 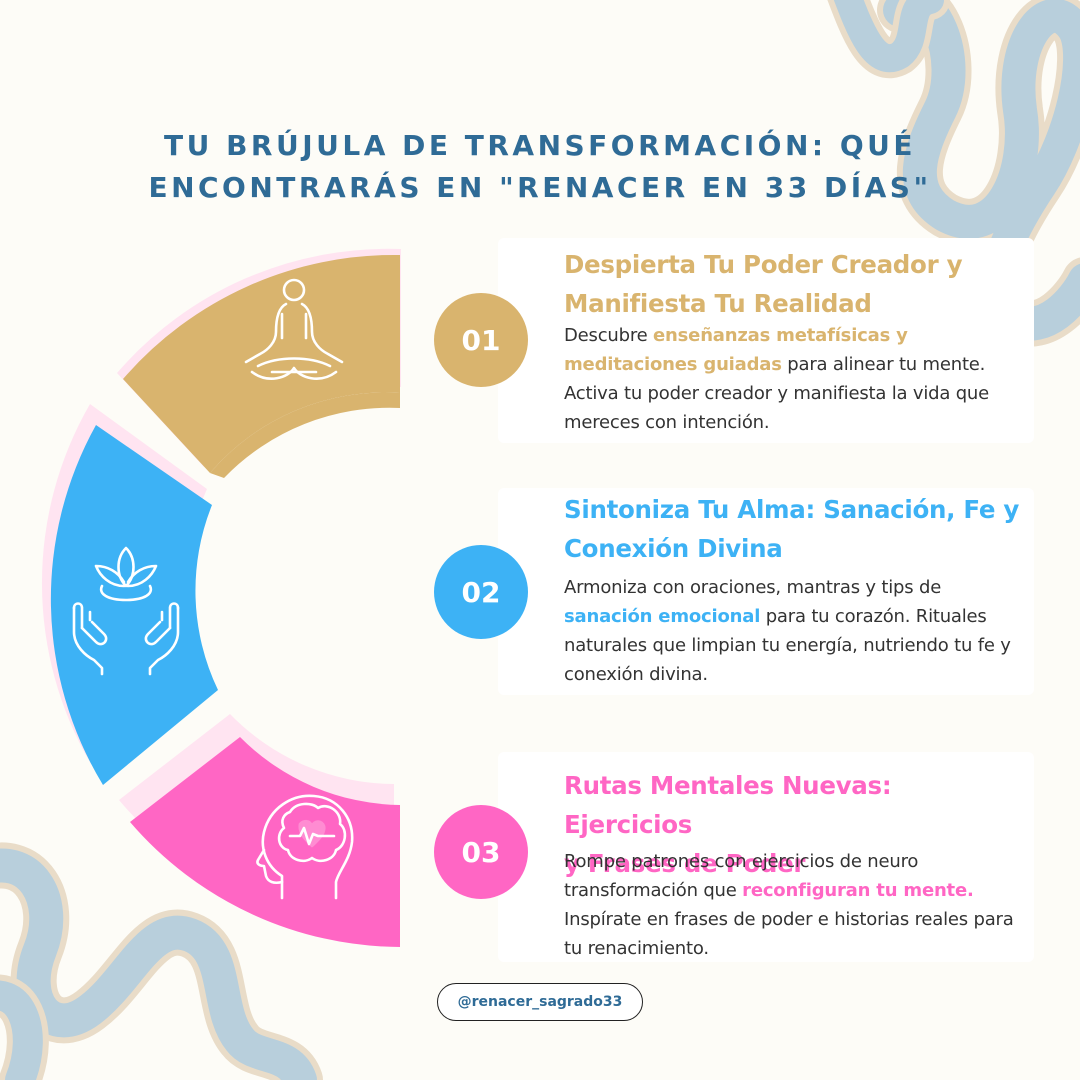 What do you see at coordinates (126, 611) in the screenshot?
I see `hands-lotus-icon` at bounding box center [126, 611].